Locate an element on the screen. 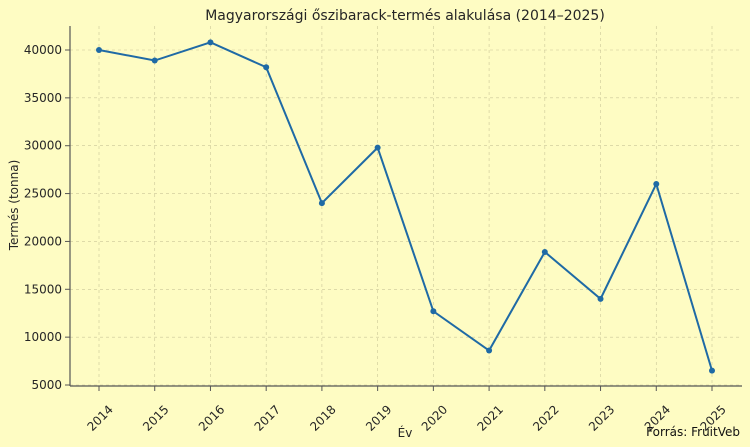  y-tick-label: 15000 is located at coordinates (43, 289).